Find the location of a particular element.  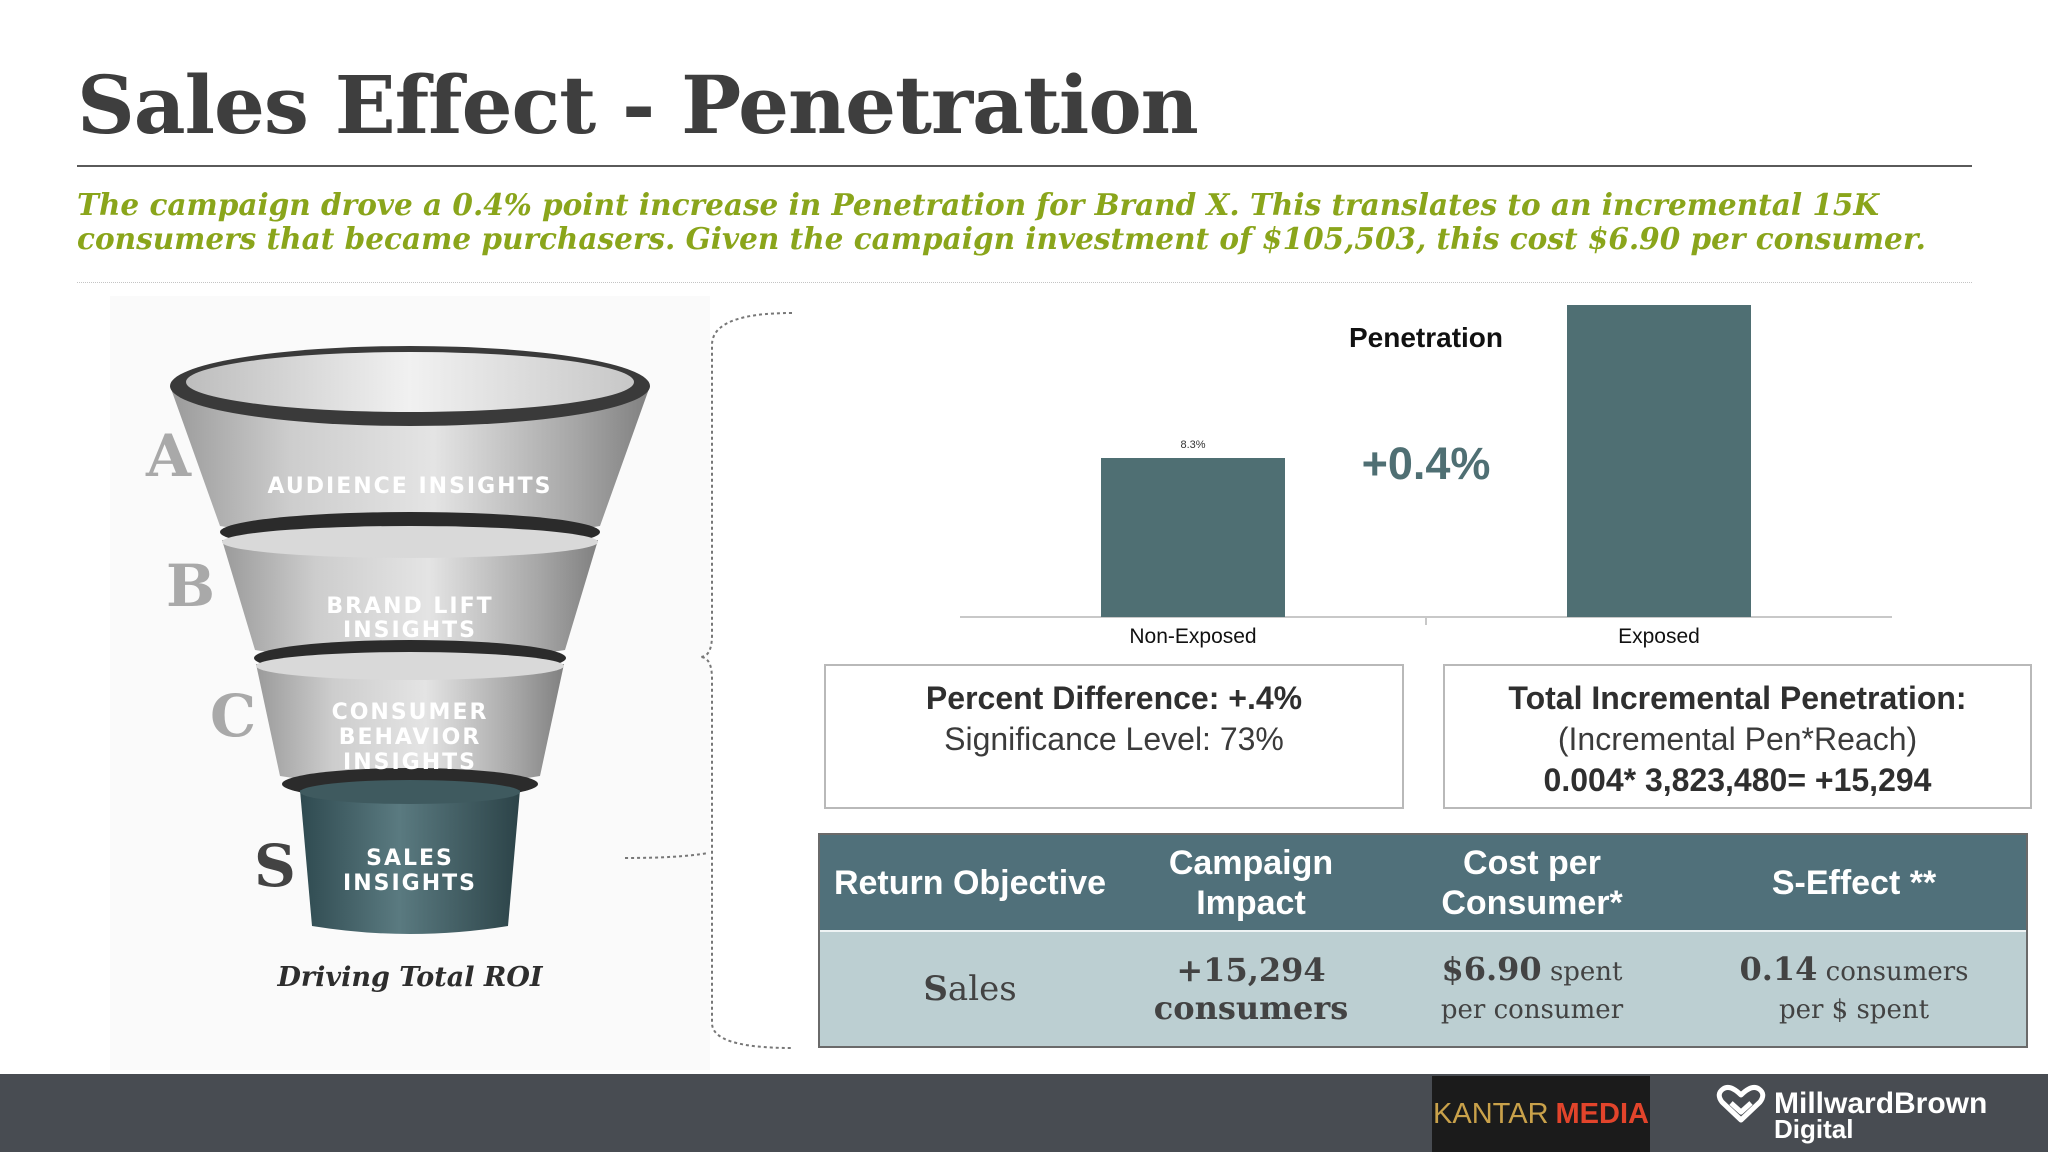

header-cost-per-consumer: Cost per Consumer* is located at coordinates (1532, 882).